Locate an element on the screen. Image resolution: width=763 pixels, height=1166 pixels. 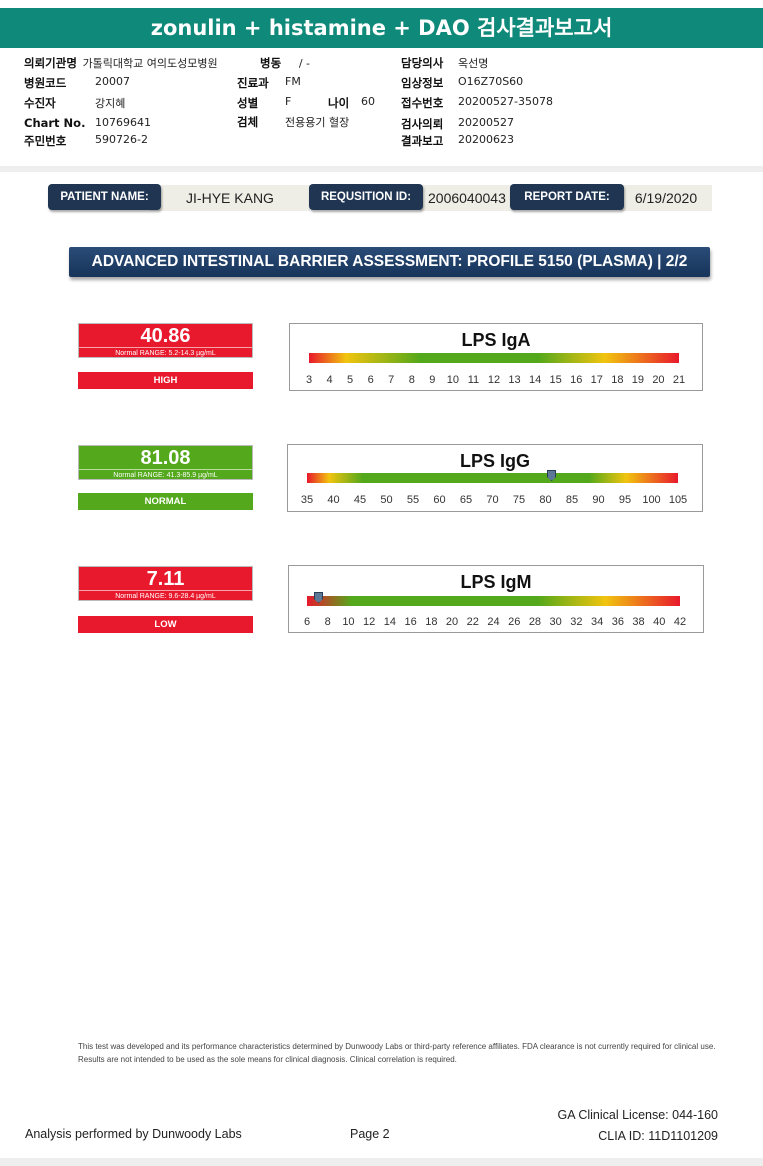
header-label: 성별 is located at coordinates (248, 103).